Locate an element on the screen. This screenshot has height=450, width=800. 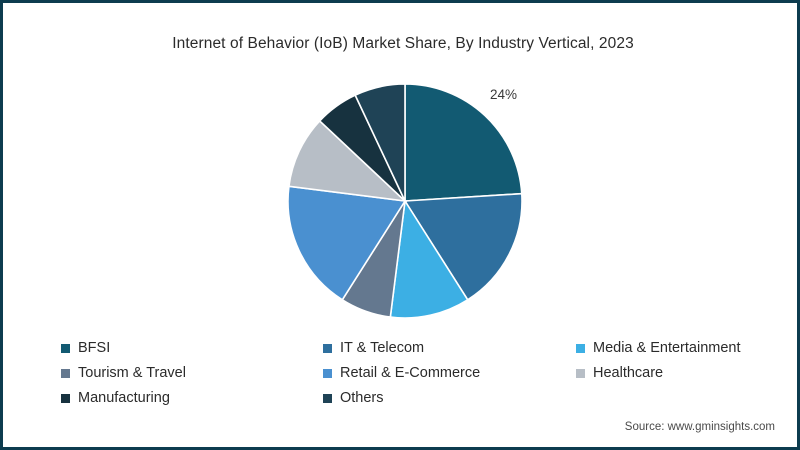
legend-item: Media & Entertainment is located at coordinates (673, 348).